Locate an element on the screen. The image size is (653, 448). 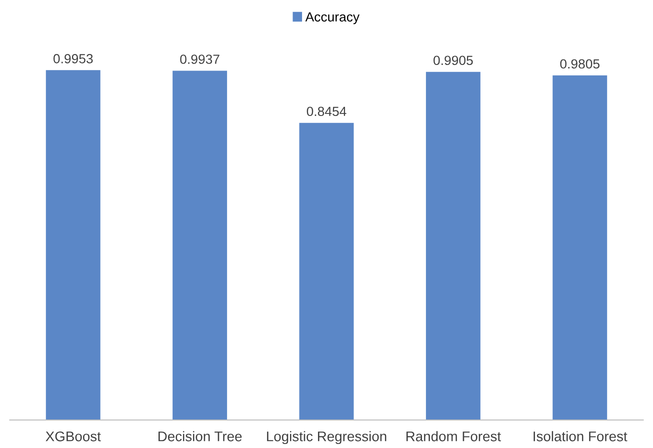
x-tick-label: Decision Tree is located at coordinates (200, 436).